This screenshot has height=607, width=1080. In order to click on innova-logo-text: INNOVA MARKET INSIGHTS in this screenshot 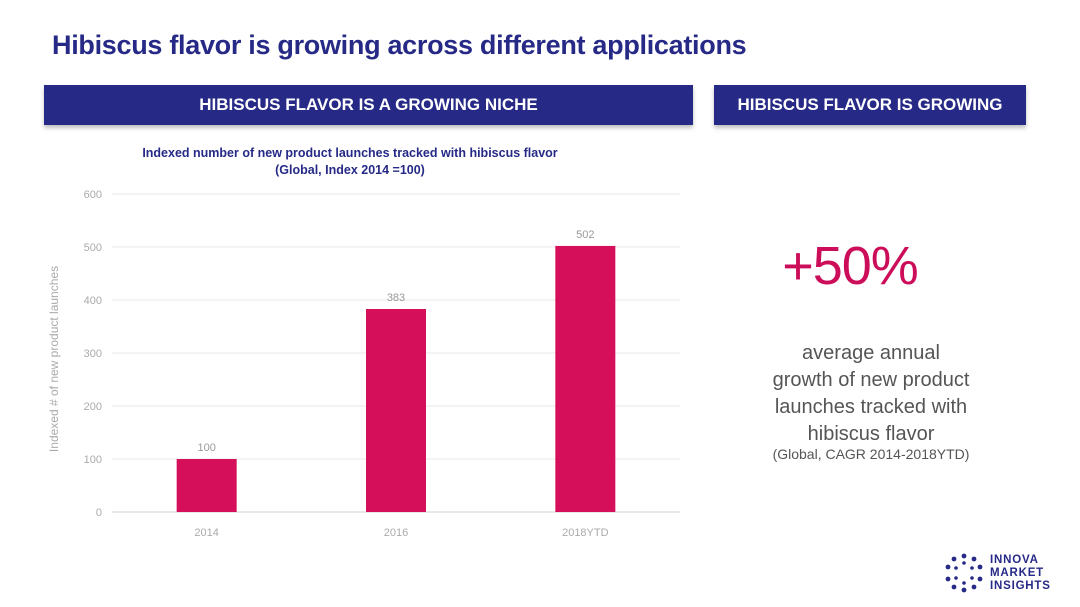, I will do `click(1020, 573)`.